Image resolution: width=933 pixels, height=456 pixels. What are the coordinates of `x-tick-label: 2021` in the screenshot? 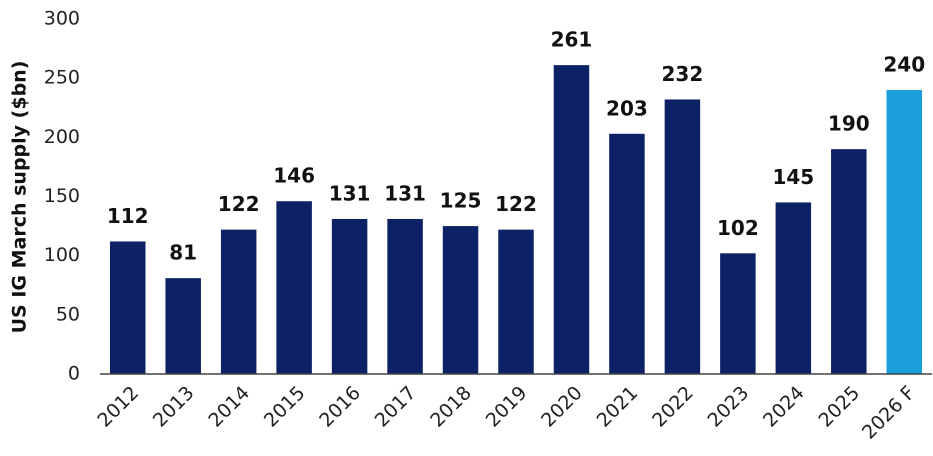 It's located at (618, 407).